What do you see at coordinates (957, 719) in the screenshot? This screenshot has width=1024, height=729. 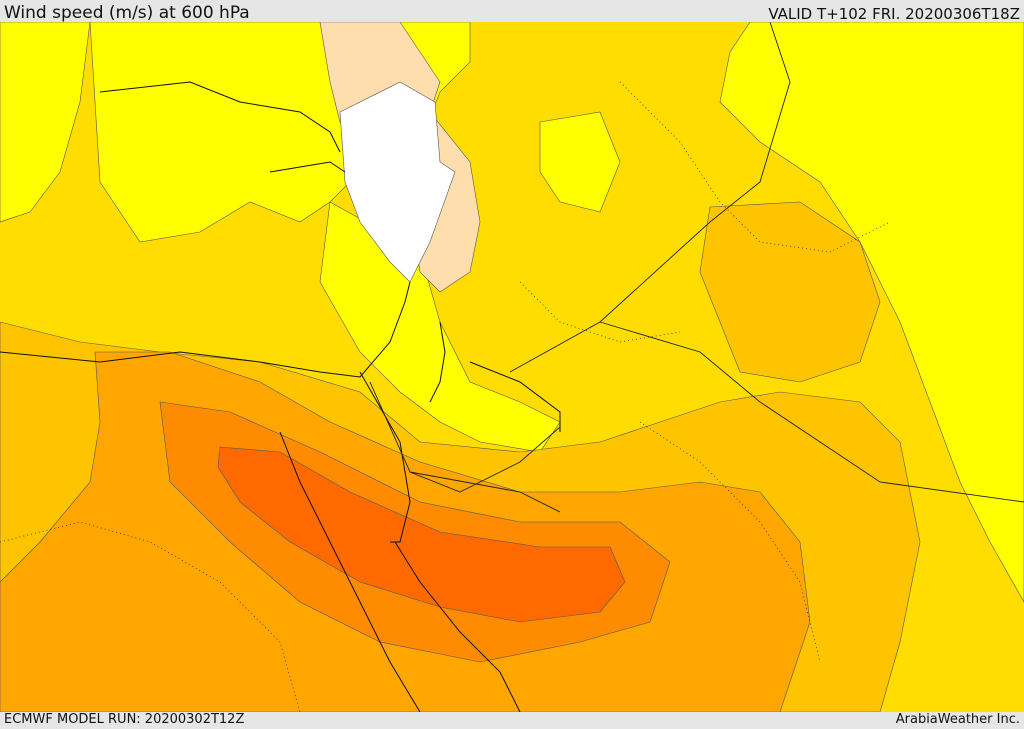 I see `credit: ArabiaWeather Inc.` at bounding box center [957, 719].